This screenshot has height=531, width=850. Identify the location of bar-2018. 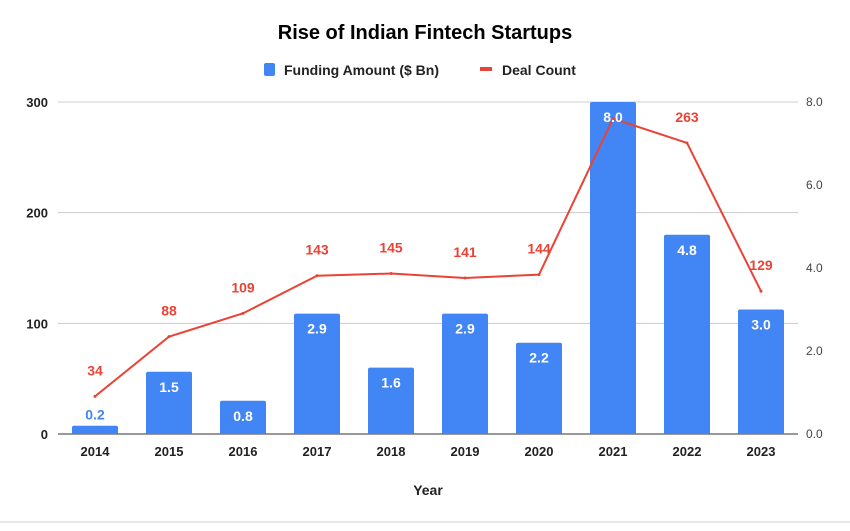
(391, 400).